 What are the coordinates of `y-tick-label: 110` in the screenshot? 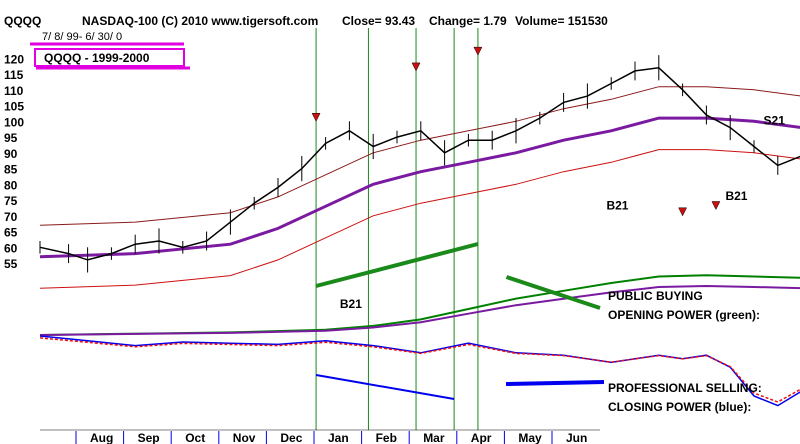 It's located at (14, 91).